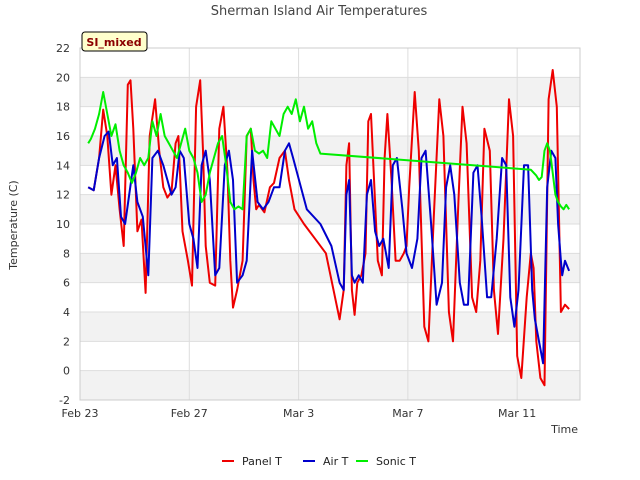 The width and height of the screenshot is (640, 480). I want to click on y-tick-label: 8, so click(66, 253).